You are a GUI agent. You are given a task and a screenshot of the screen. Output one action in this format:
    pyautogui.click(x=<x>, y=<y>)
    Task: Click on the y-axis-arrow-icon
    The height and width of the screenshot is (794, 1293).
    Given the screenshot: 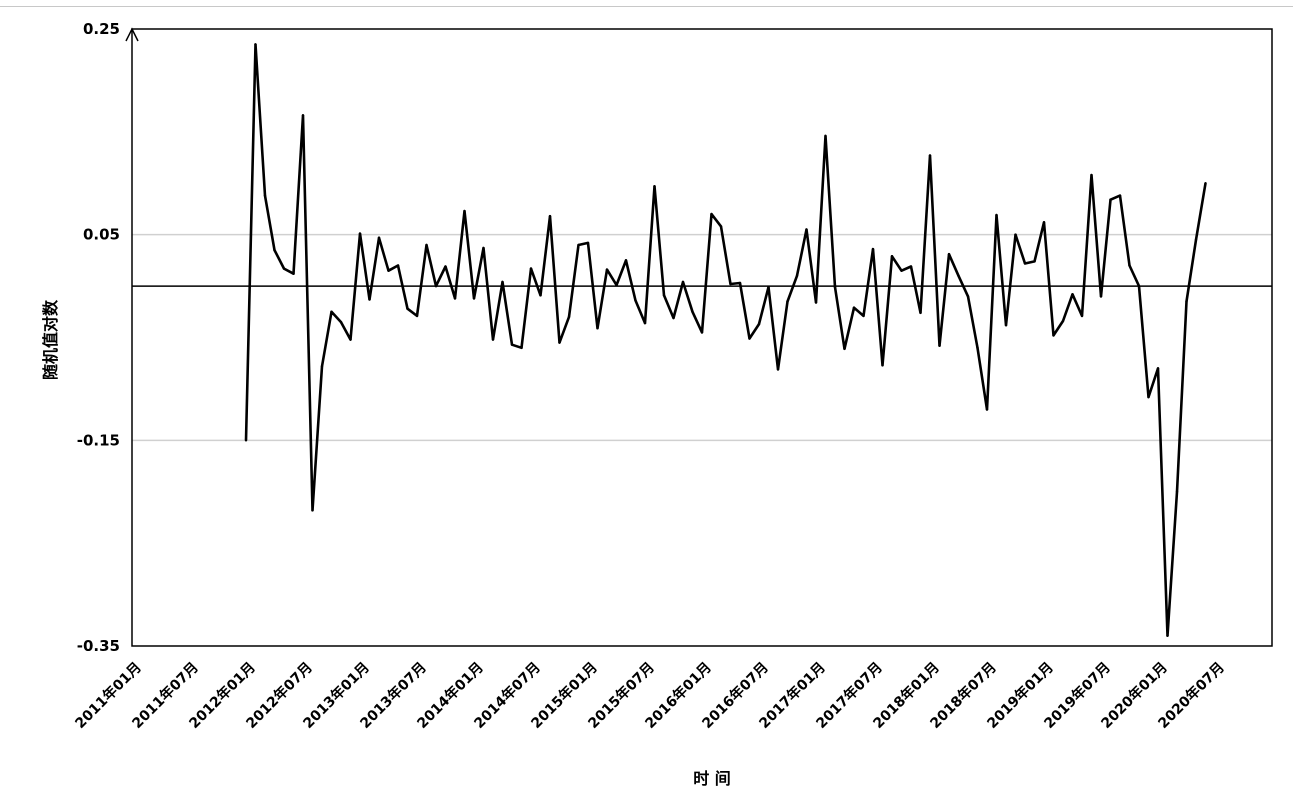 What is the action you would take?
    pyautogui.click(x=132, y=34)
    